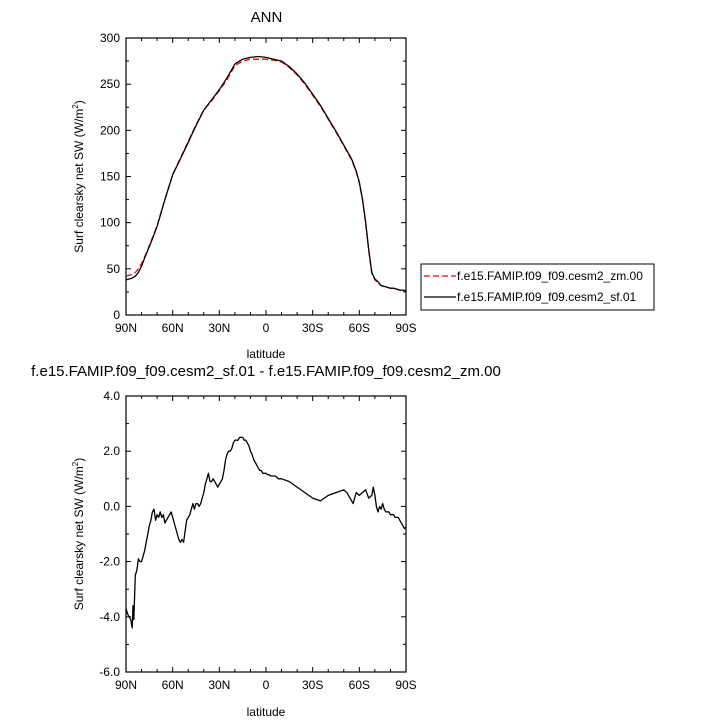  I want to click on bottom-chart-xlabel: latitude, so click(266, 712).